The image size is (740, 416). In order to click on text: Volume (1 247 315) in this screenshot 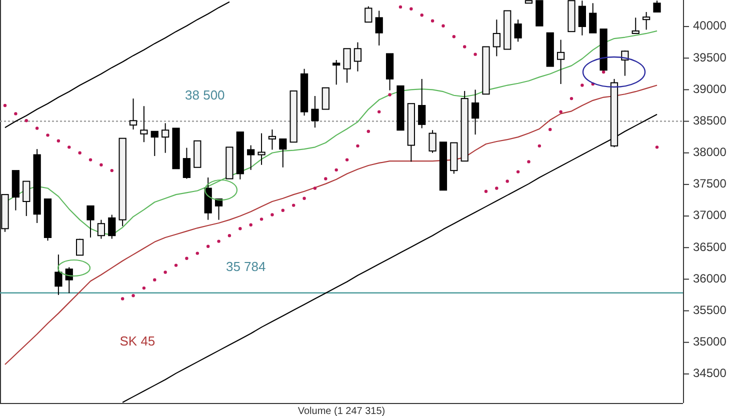, I will do `click(342, 411)`.